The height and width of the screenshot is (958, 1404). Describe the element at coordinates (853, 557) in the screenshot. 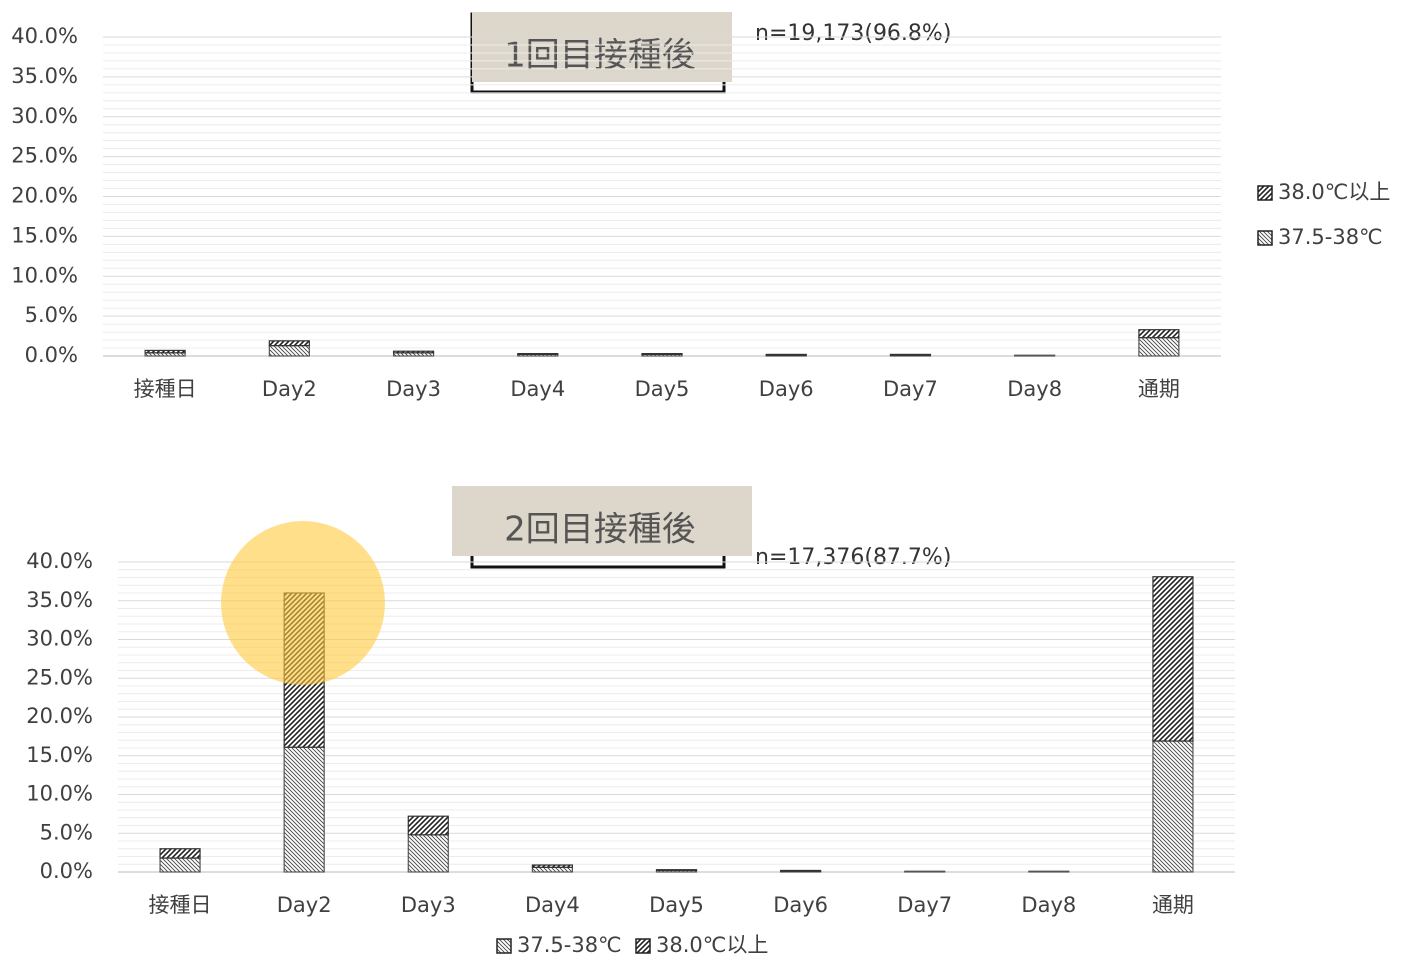

I see `annotation: n=17,376(87.7%)` at that location.